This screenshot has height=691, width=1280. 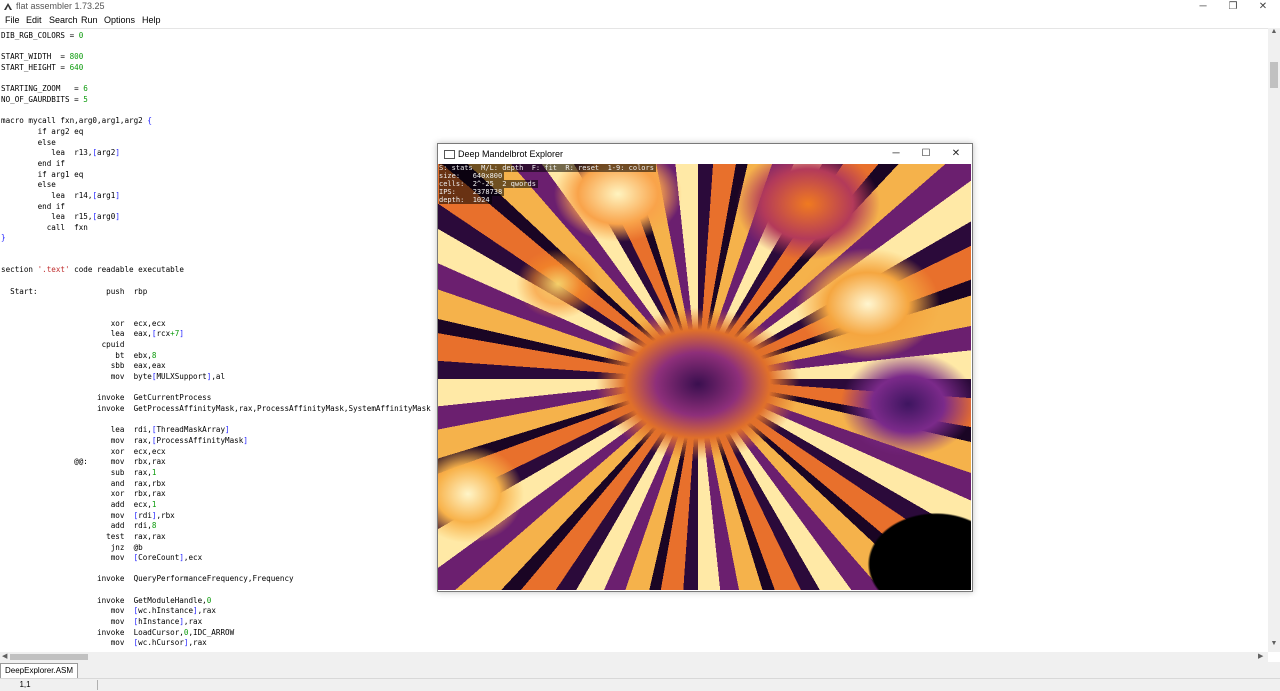 I want to click on code-token: ,al, so click(x=218, y=376).